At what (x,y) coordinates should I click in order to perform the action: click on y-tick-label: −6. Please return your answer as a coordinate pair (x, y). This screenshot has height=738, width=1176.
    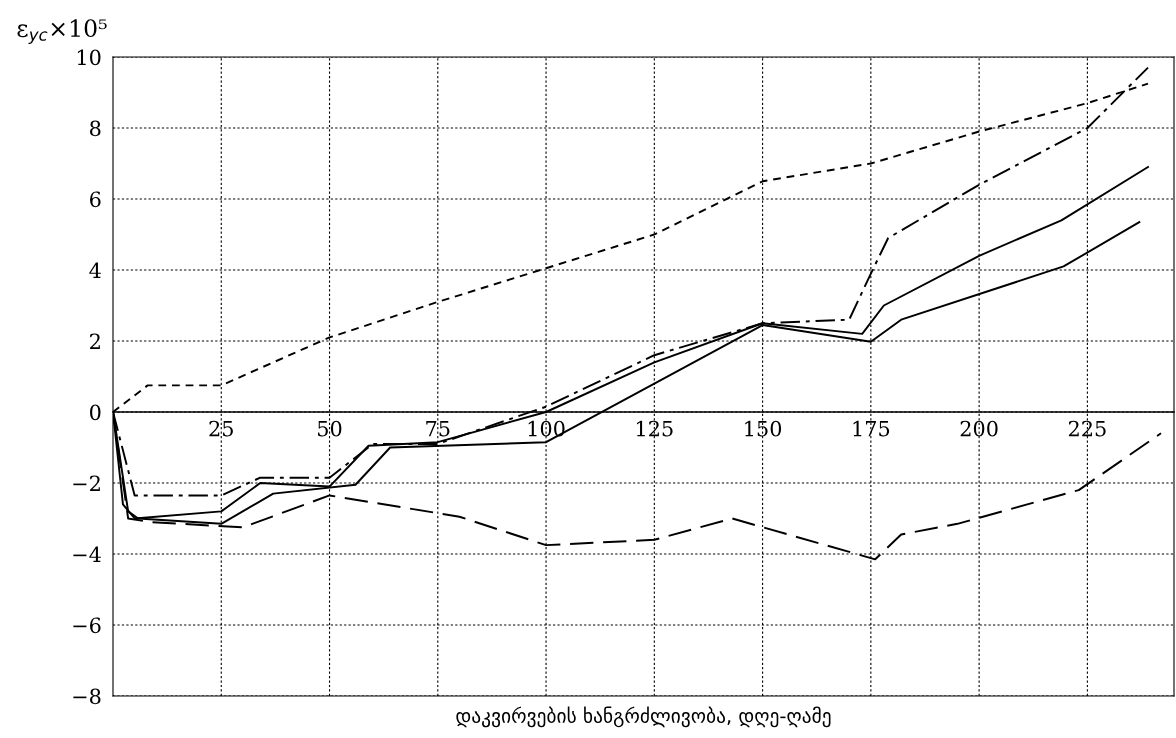
    Looking at the image, I should click on (87, 625).